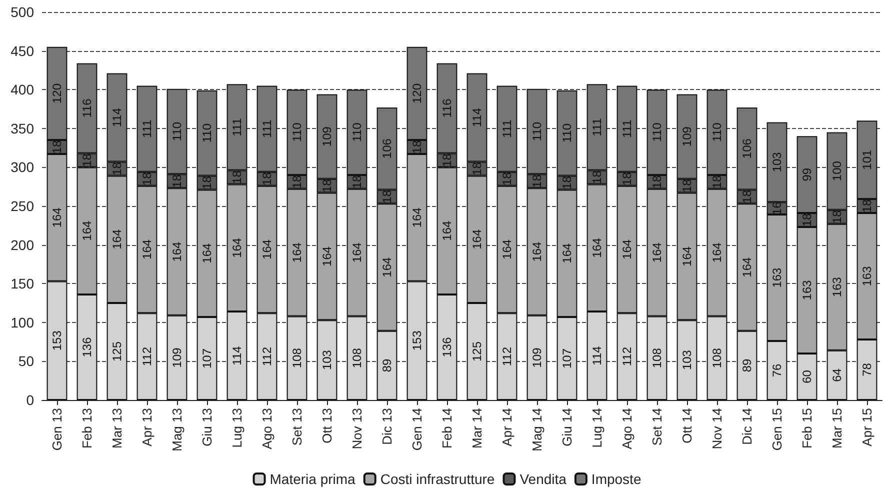  What do you see at coordinates (477, 428) in the screenshot?
I see `x-tick-label: Mar 14` at bounding box center [477, 428].